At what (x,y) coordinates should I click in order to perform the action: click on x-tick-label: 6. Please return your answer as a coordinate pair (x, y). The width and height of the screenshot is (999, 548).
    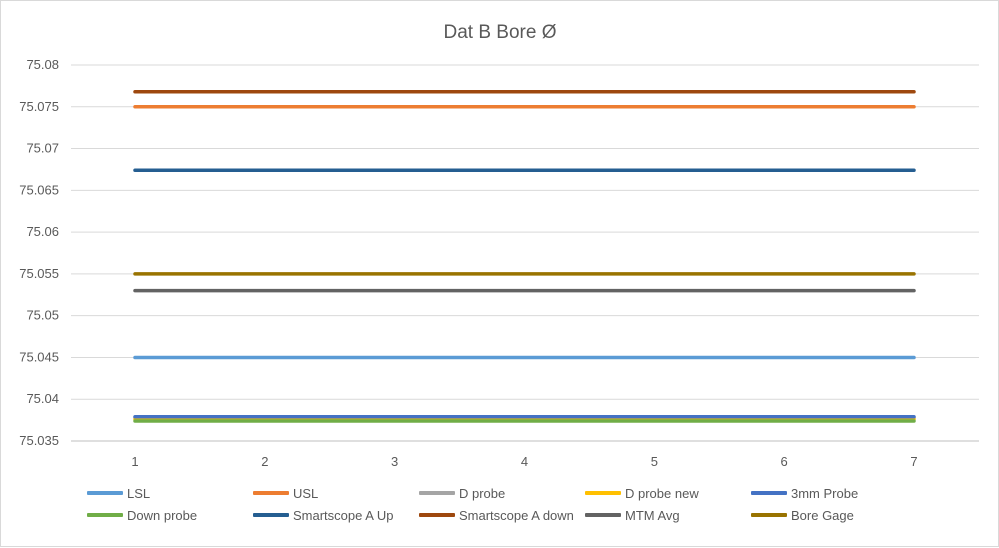
    Looking at the image, I should click on (784, 461).